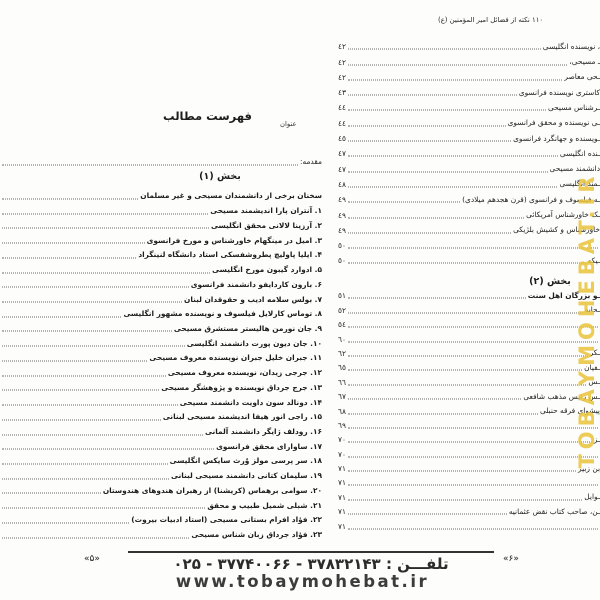 This screenshot has width=600, height=600. Describe the element at coordinates (561, 396) in the screenshot. I see `toc-entry-text: ـس رئیس مذهب شافعی` at that location.